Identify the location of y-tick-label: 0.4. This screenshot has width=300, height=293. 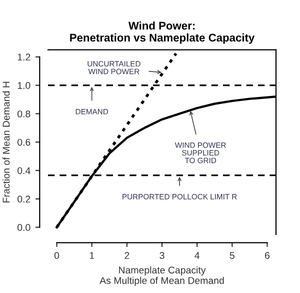
(24, 170).